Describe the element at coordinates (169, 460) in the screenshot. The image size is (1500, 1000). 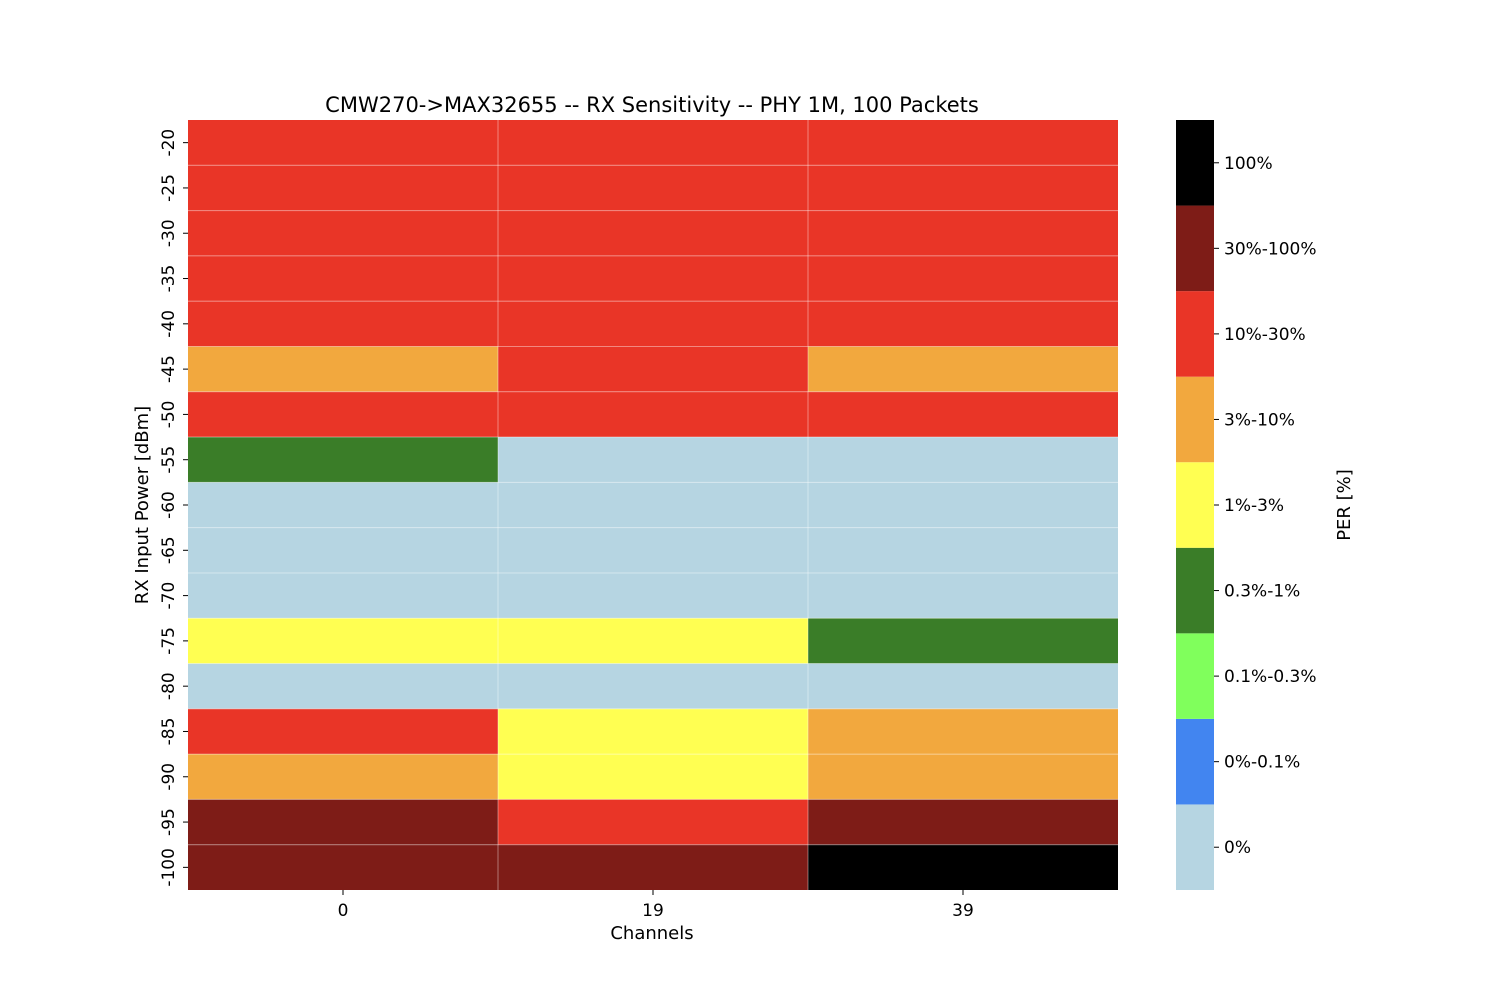
I see `y-tick-label: -55` at that location.